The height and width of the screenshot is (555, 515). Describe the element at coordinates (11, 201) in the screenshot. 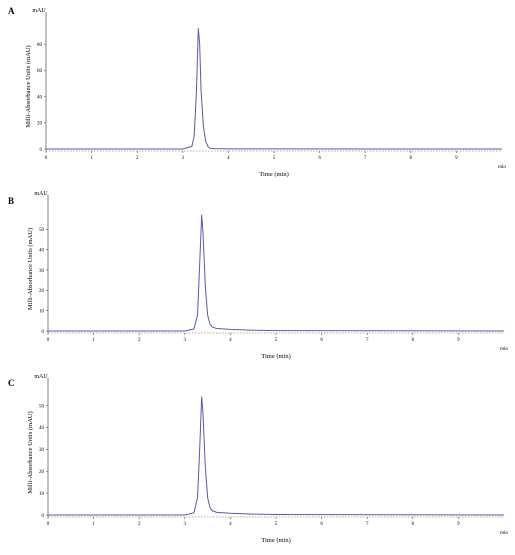

I see `panel-label: B` at that location.